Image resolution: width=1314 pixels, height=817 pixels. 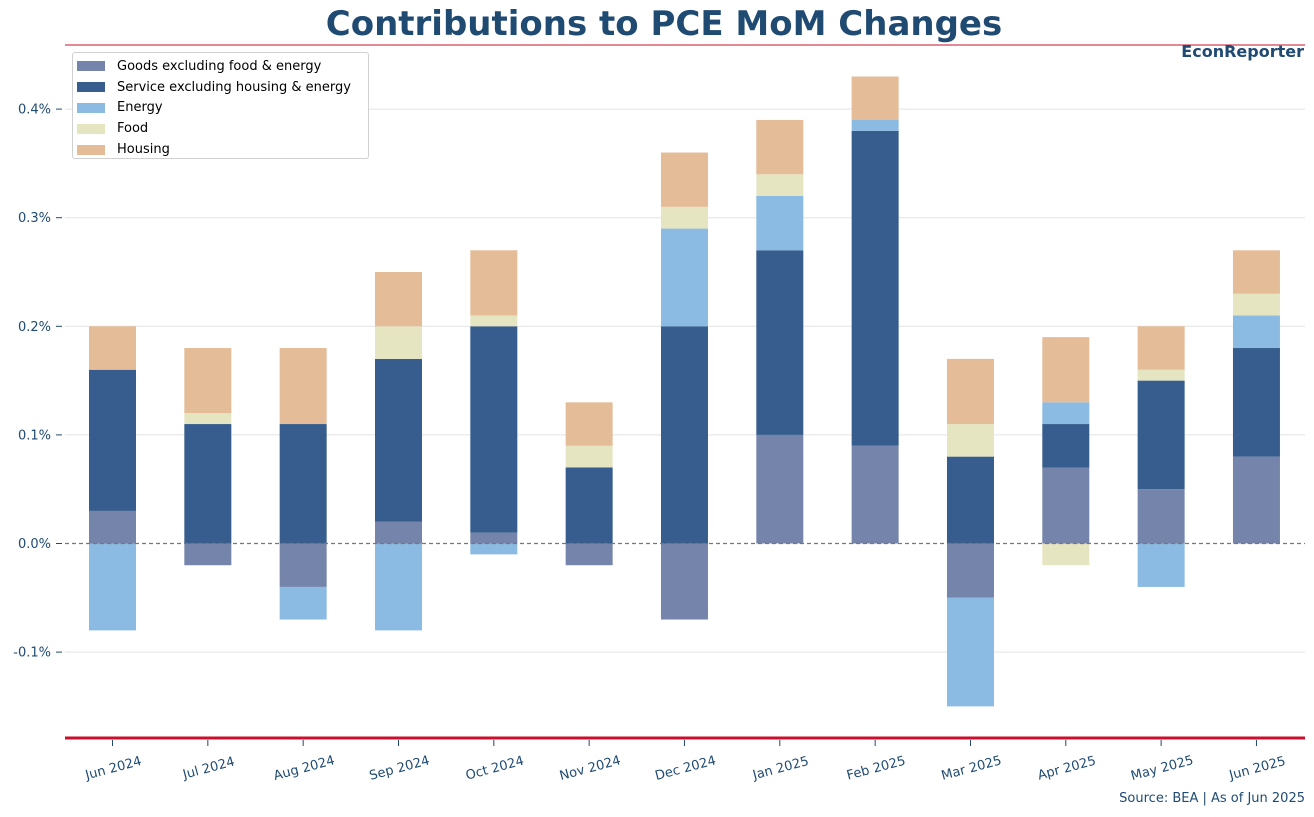 What do you see at coordinates (1212, 798) in the screenshot?
I see `source-note: Source: BEA | As of Jun 2025` at bounding box center [1212, 798].